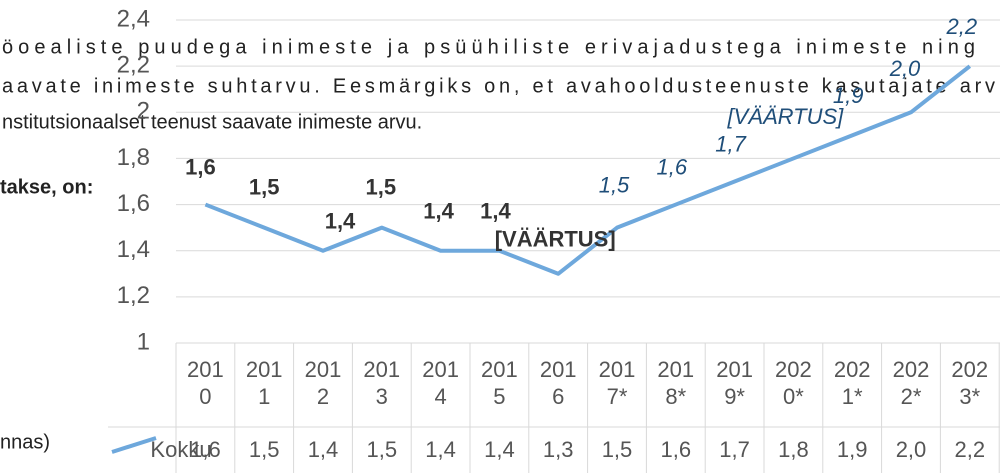 The height and width of the screenshot is (473, 1000). What do you see at coordinates (617, 383) in the screenshot?
I see `x-category: 2017*` at bounding box center [617, 383].